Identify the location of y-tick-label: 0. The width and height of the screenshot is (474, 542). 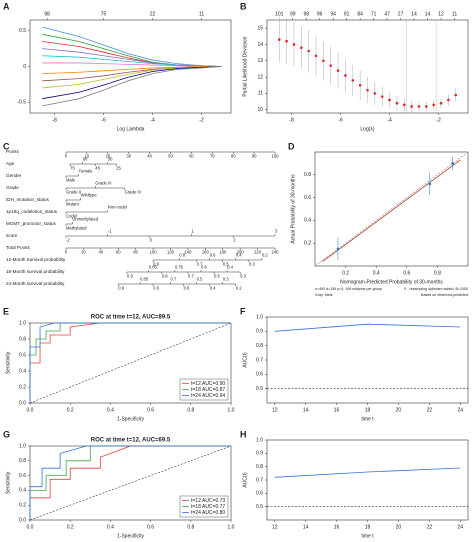
(24, 67).